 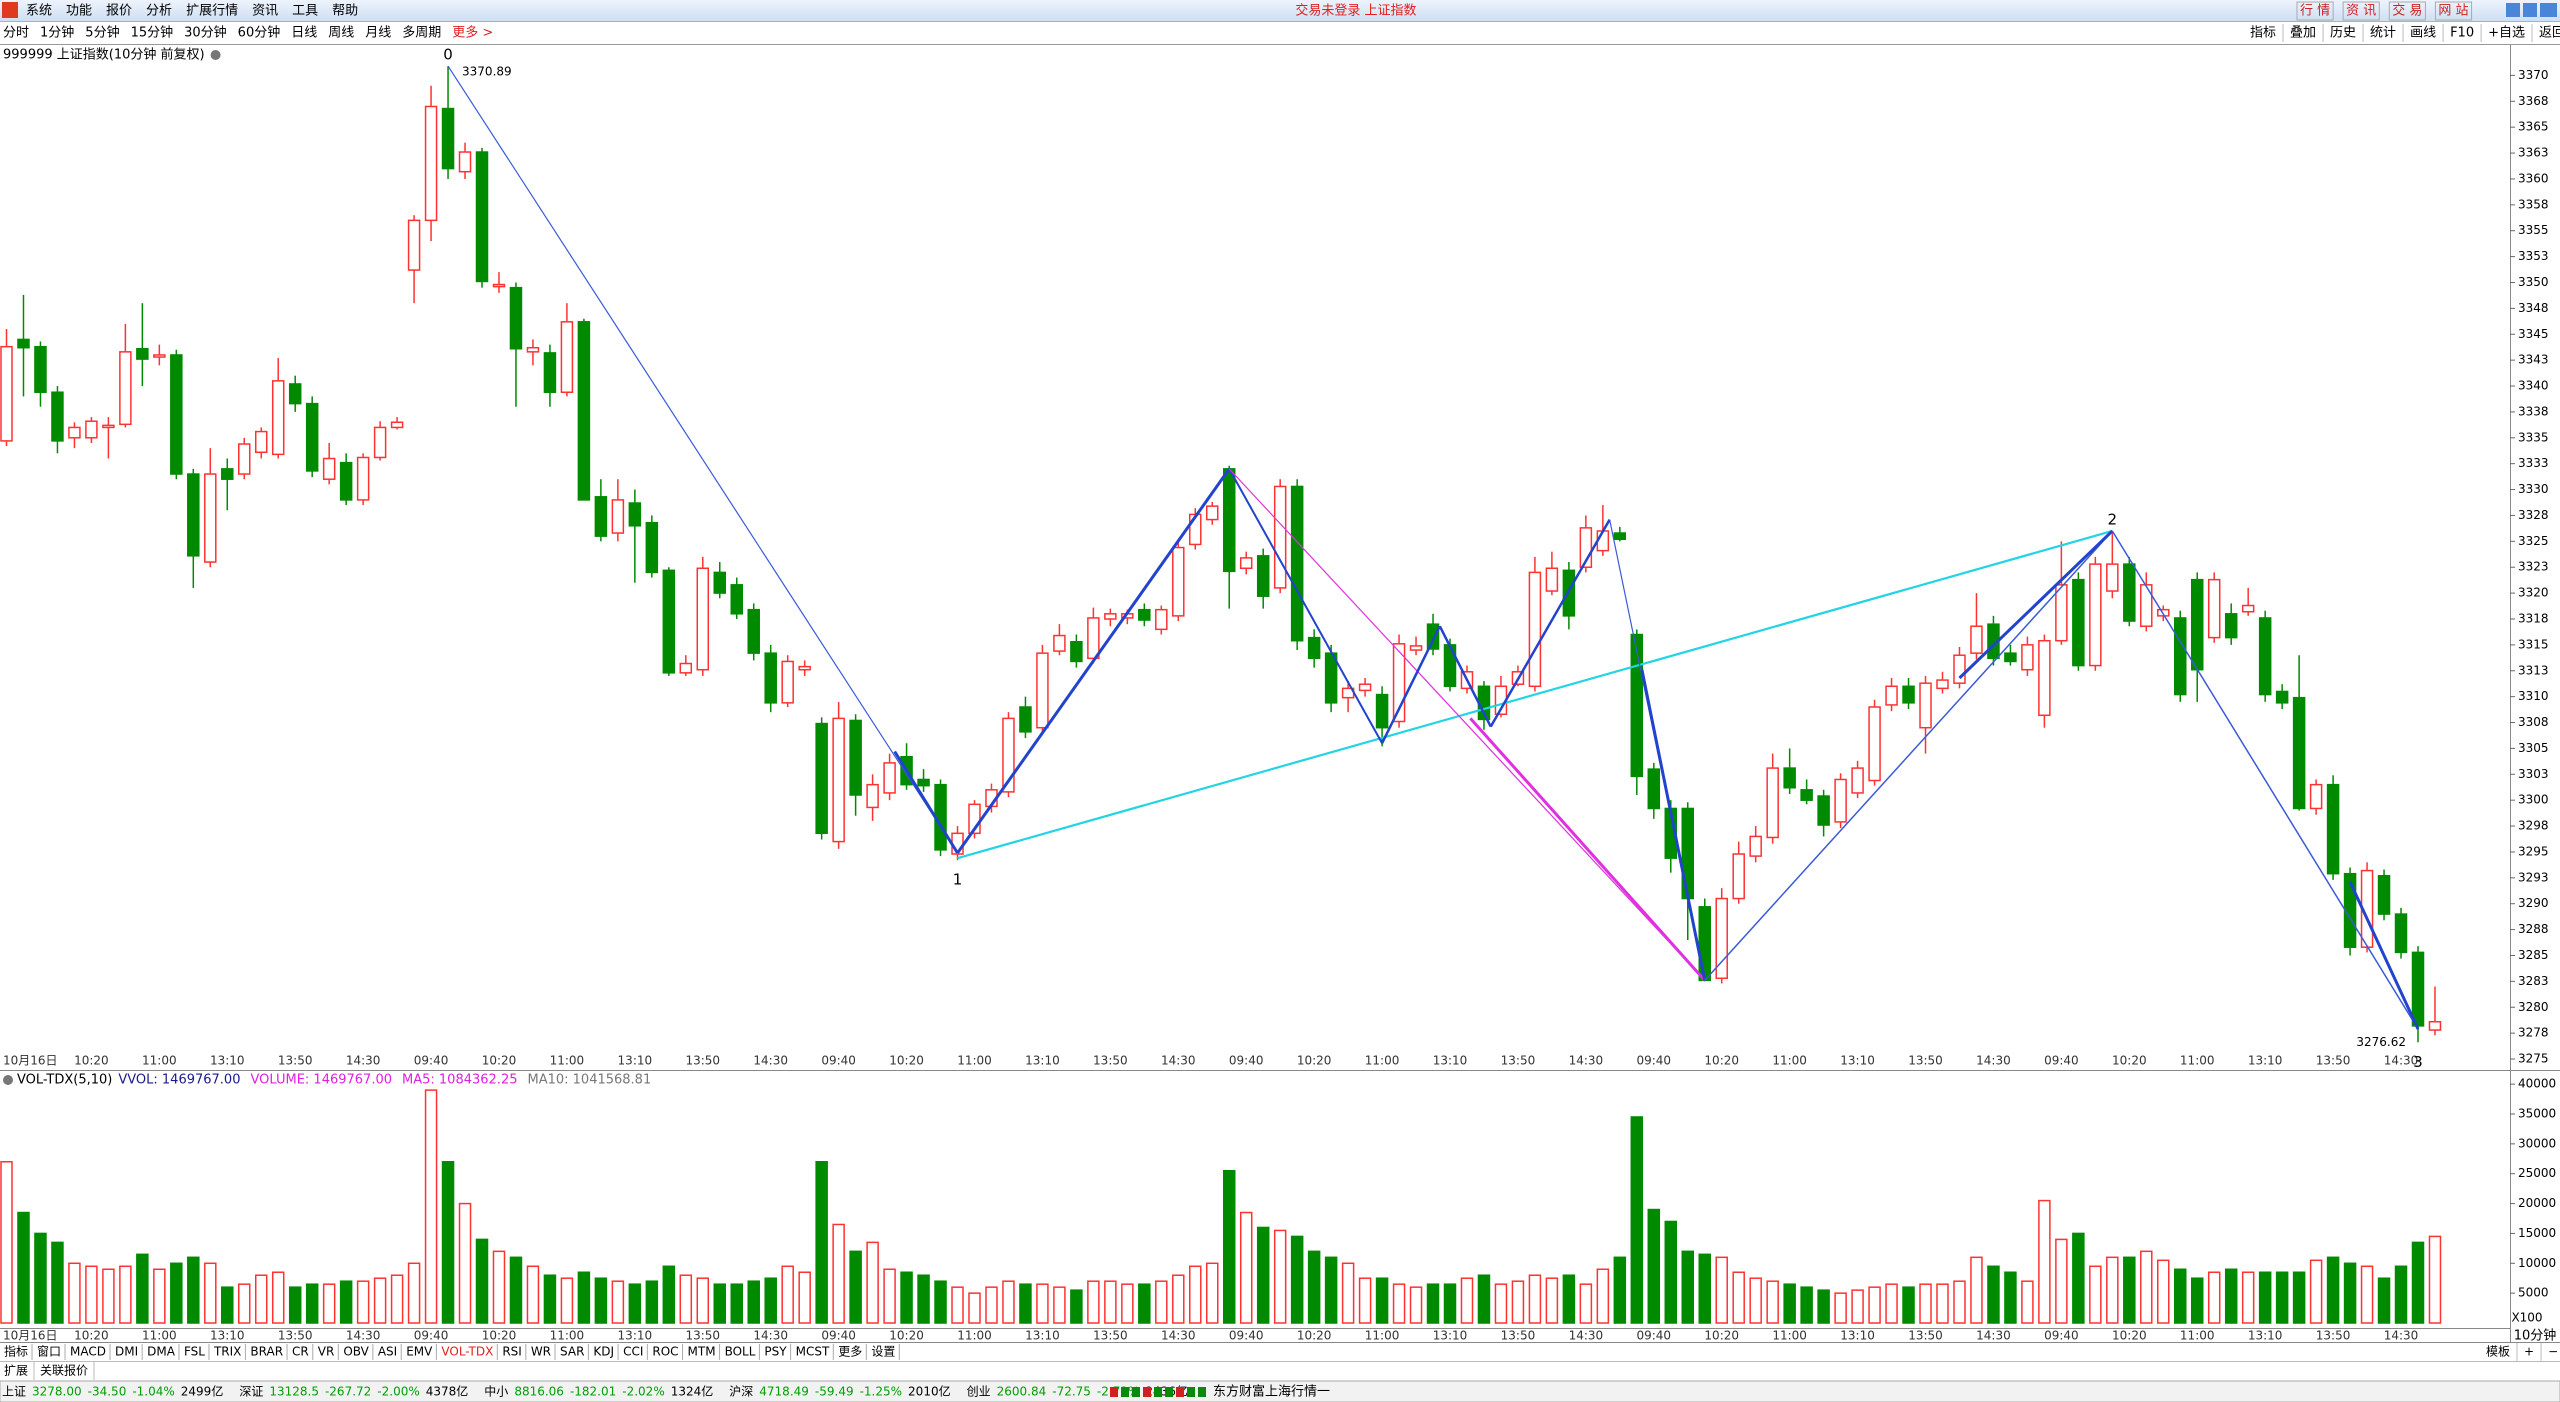 What do you see at coordinates (2533, 929) in the screenshot?
I see `y-tick-label: 3288` at bounding box center [2533, 929].